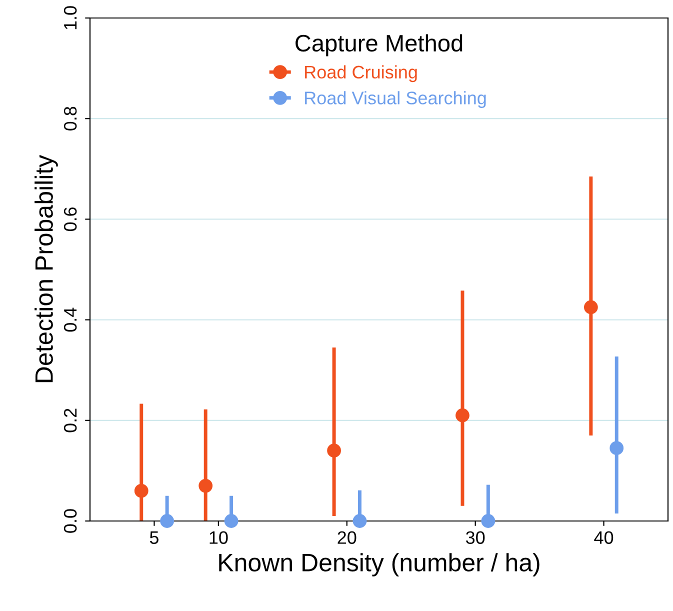 The width and height of the screenshot is (673, 611). What do you see at coordinates (70, 18) in the screenshot?
I see `y-tick-label: 1.0` at bounding box center [70, 18].